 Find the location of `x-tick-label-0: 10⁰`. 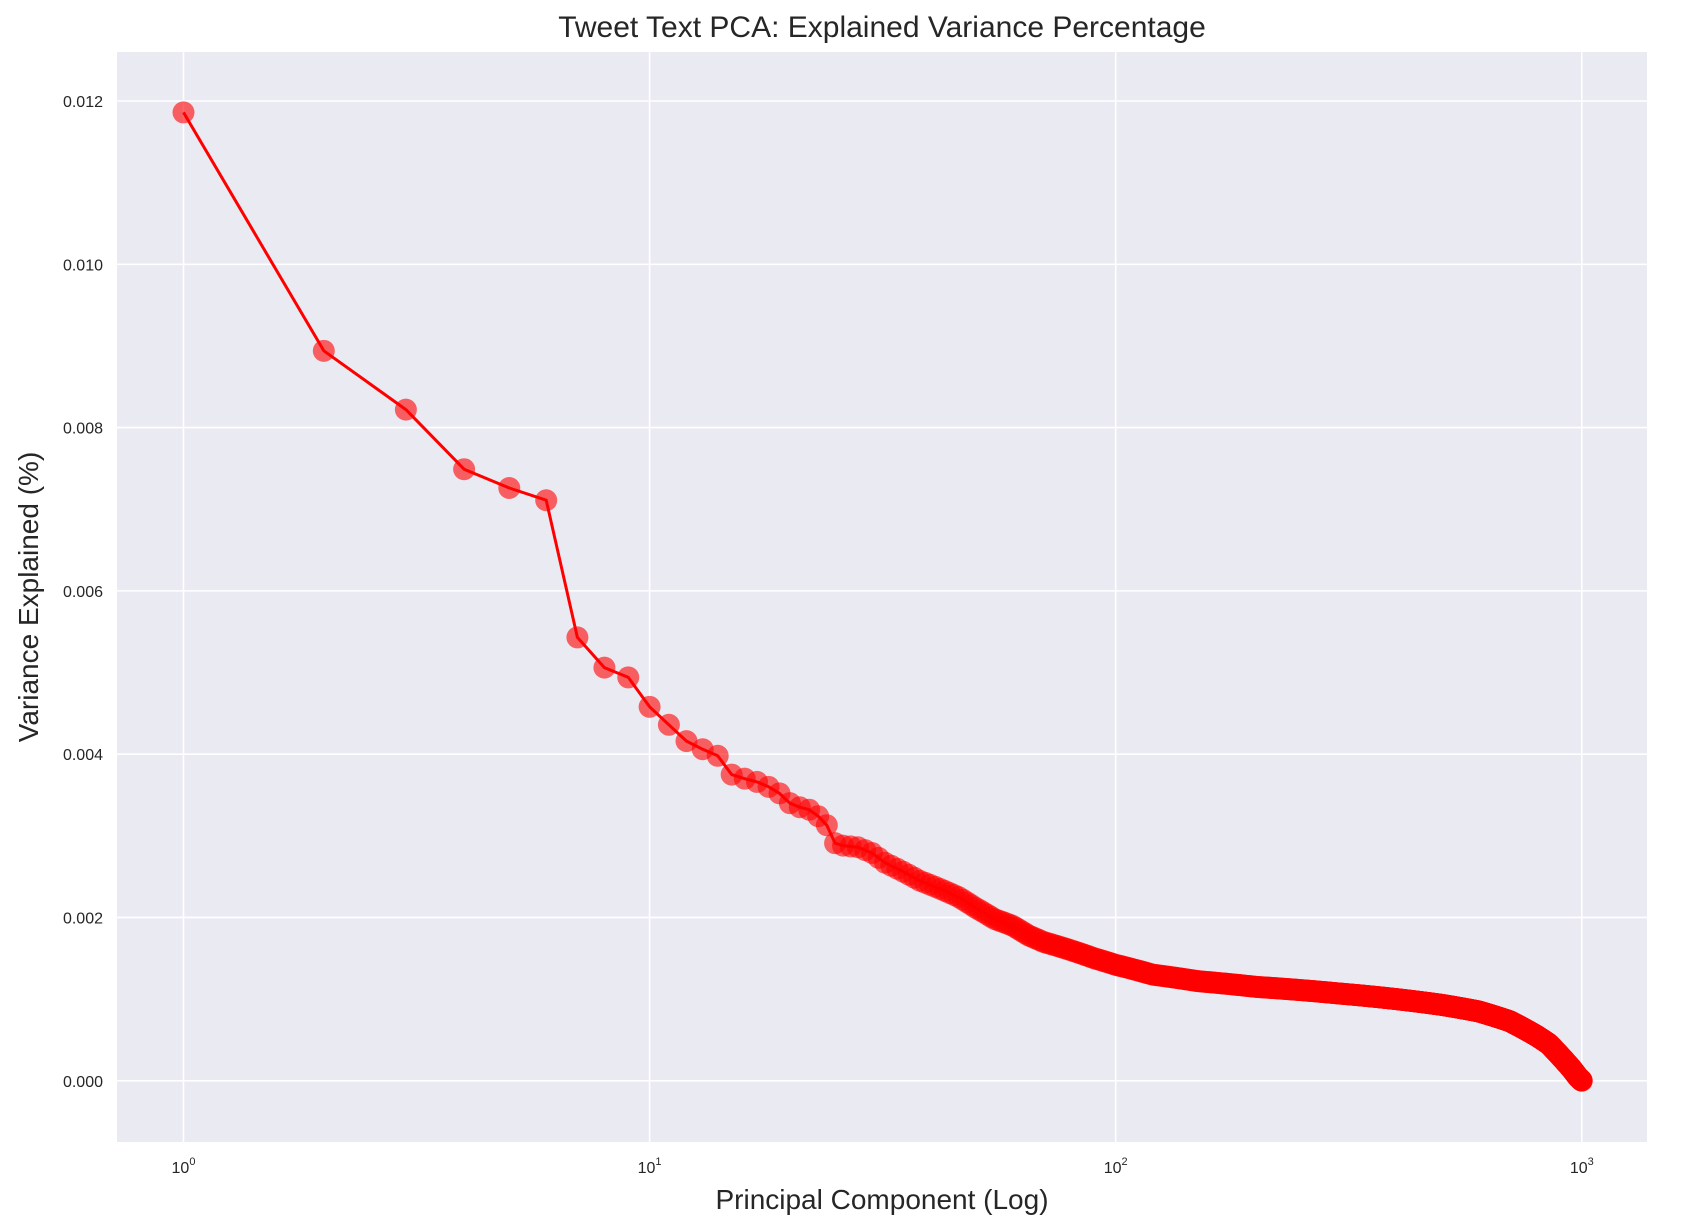

x-tick-label-0: 10⁰ is located at coordinates (184, 1166).